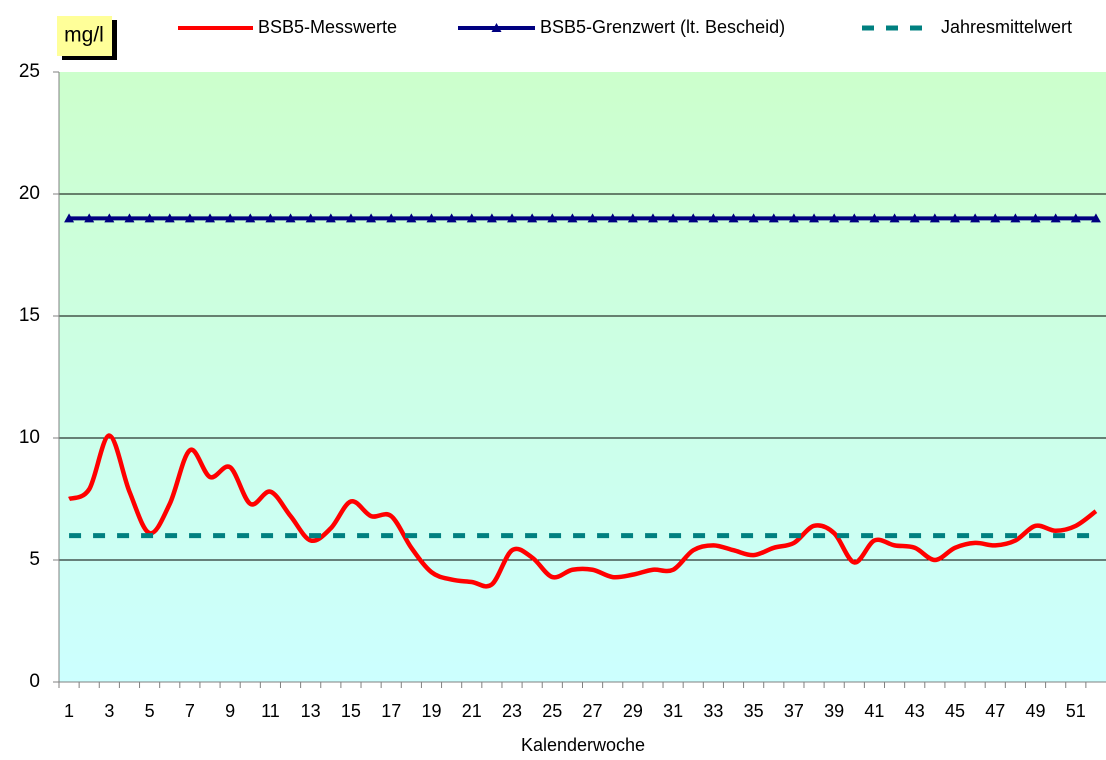 Image resolution: width=1106 pixels, height=760 pixels. I want to click on x-tick-label: 47, so click(995, 711).